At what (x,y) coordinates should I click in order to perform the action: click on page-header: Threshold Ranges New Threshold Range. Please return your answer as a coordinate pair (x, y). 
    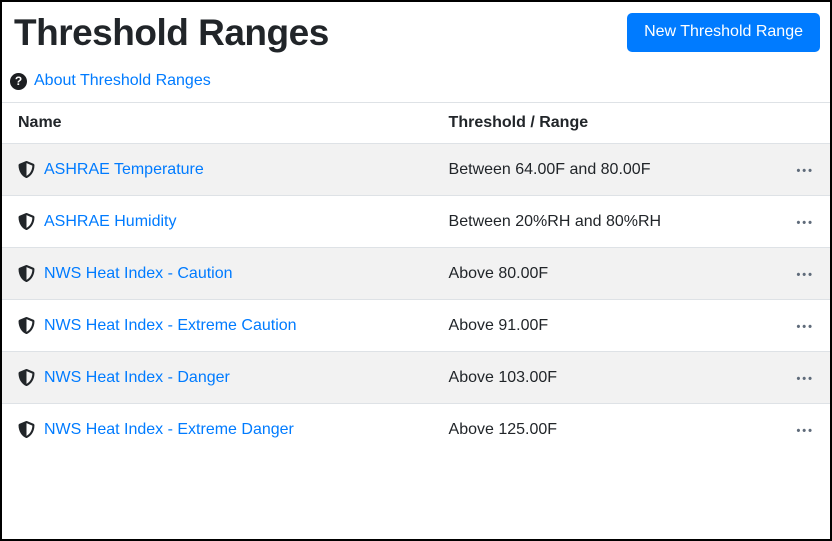
    Looking at the image, I should click on (416, 29).